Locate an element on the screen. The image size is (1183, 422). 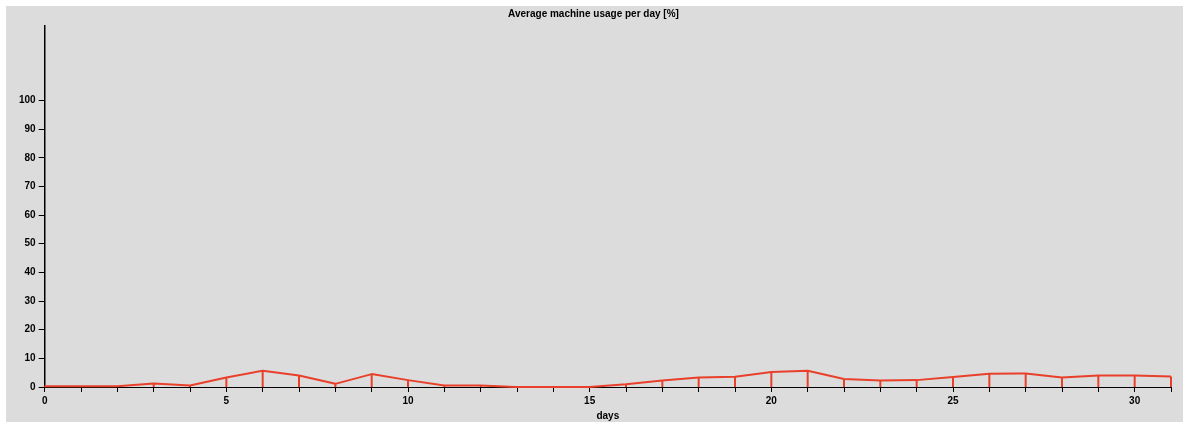
x-tick-label: 15 is located at coordinates (590, 400).